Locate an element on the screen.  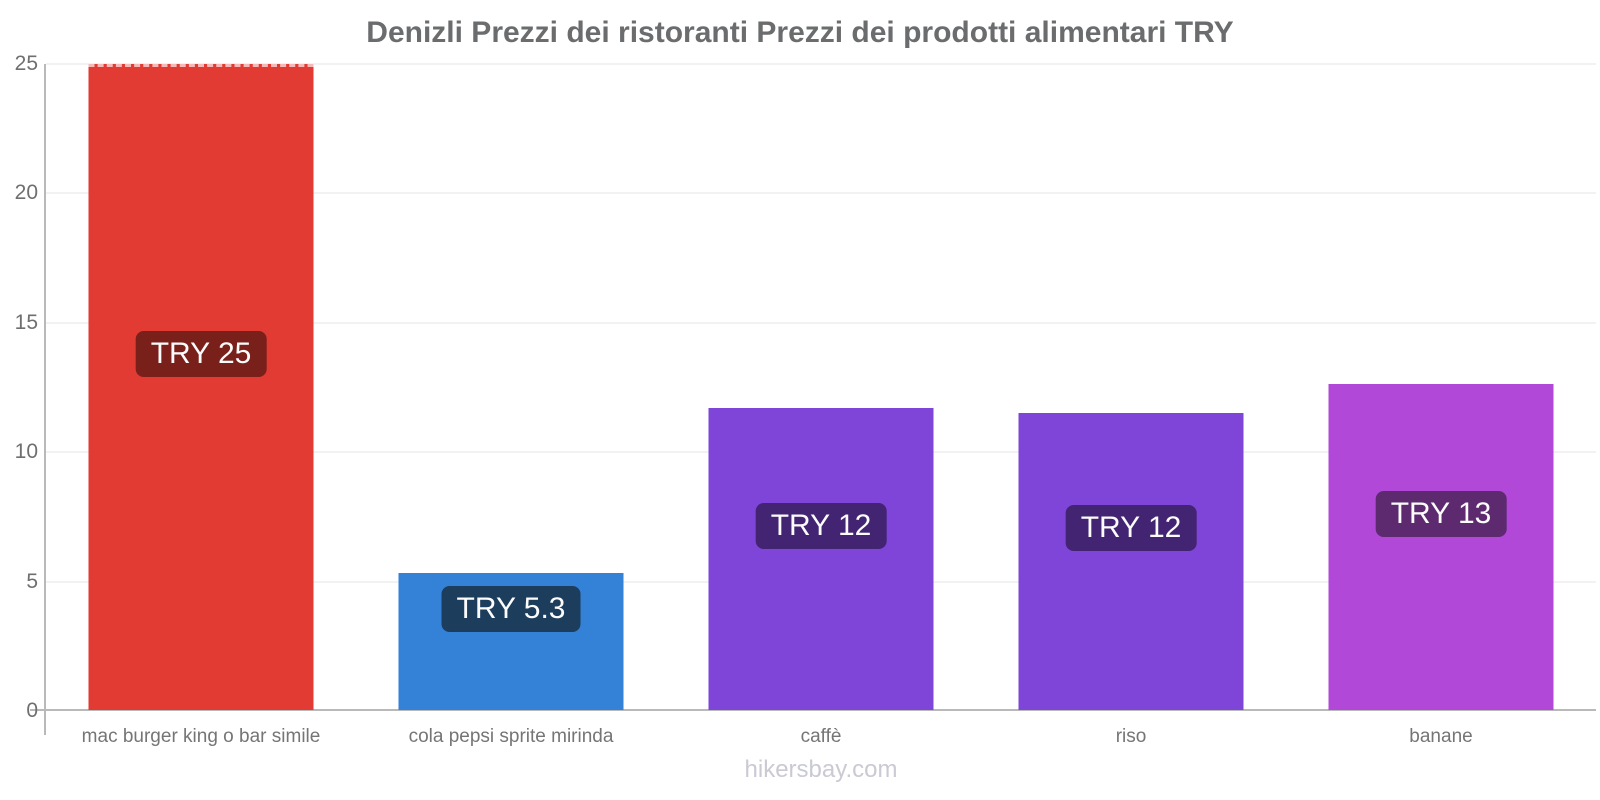
y-tick-label-10: 10 is located at coordinates (26, 452).